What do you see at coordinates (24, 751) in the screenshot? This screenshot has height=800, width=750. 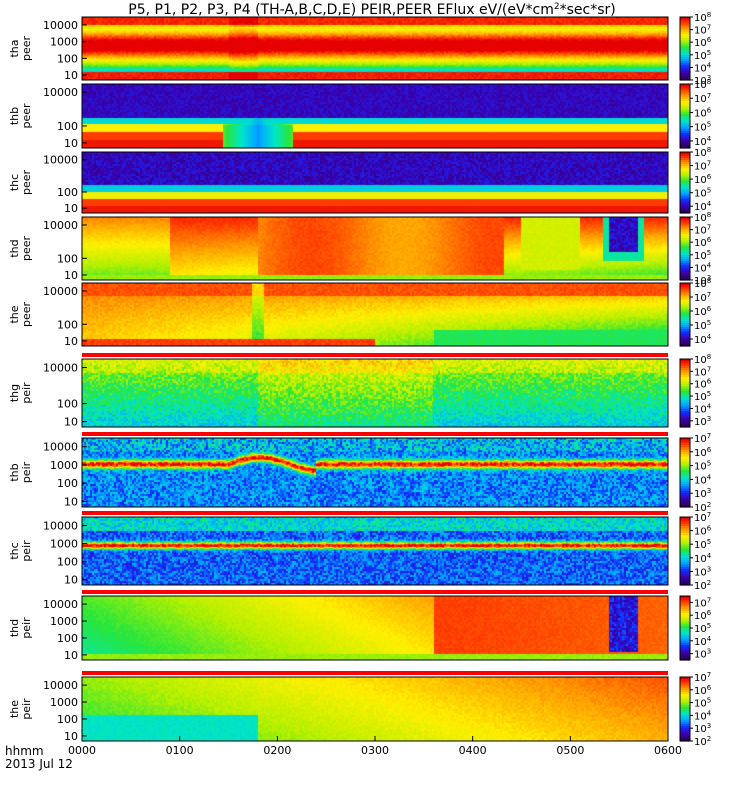 I see `x-time-label: hhmm` at bounding box center [24, 751].